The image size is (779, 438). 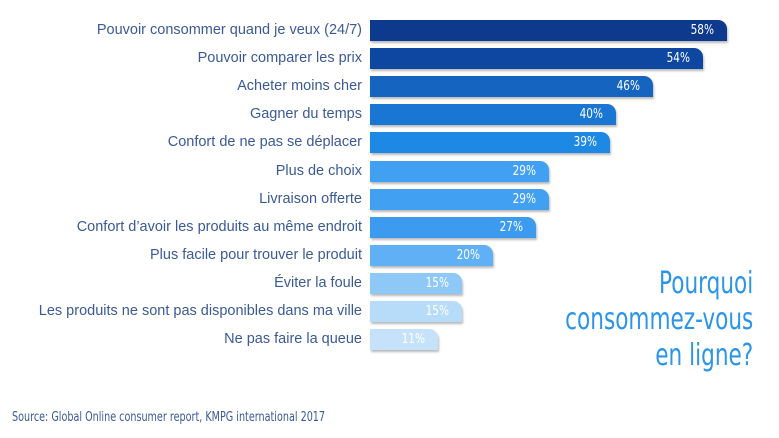 What do you see at coordinates (293, 339) in the screenshot?
I see `category-label: Ne pas faire la queue` at bounding box center [293, 339].